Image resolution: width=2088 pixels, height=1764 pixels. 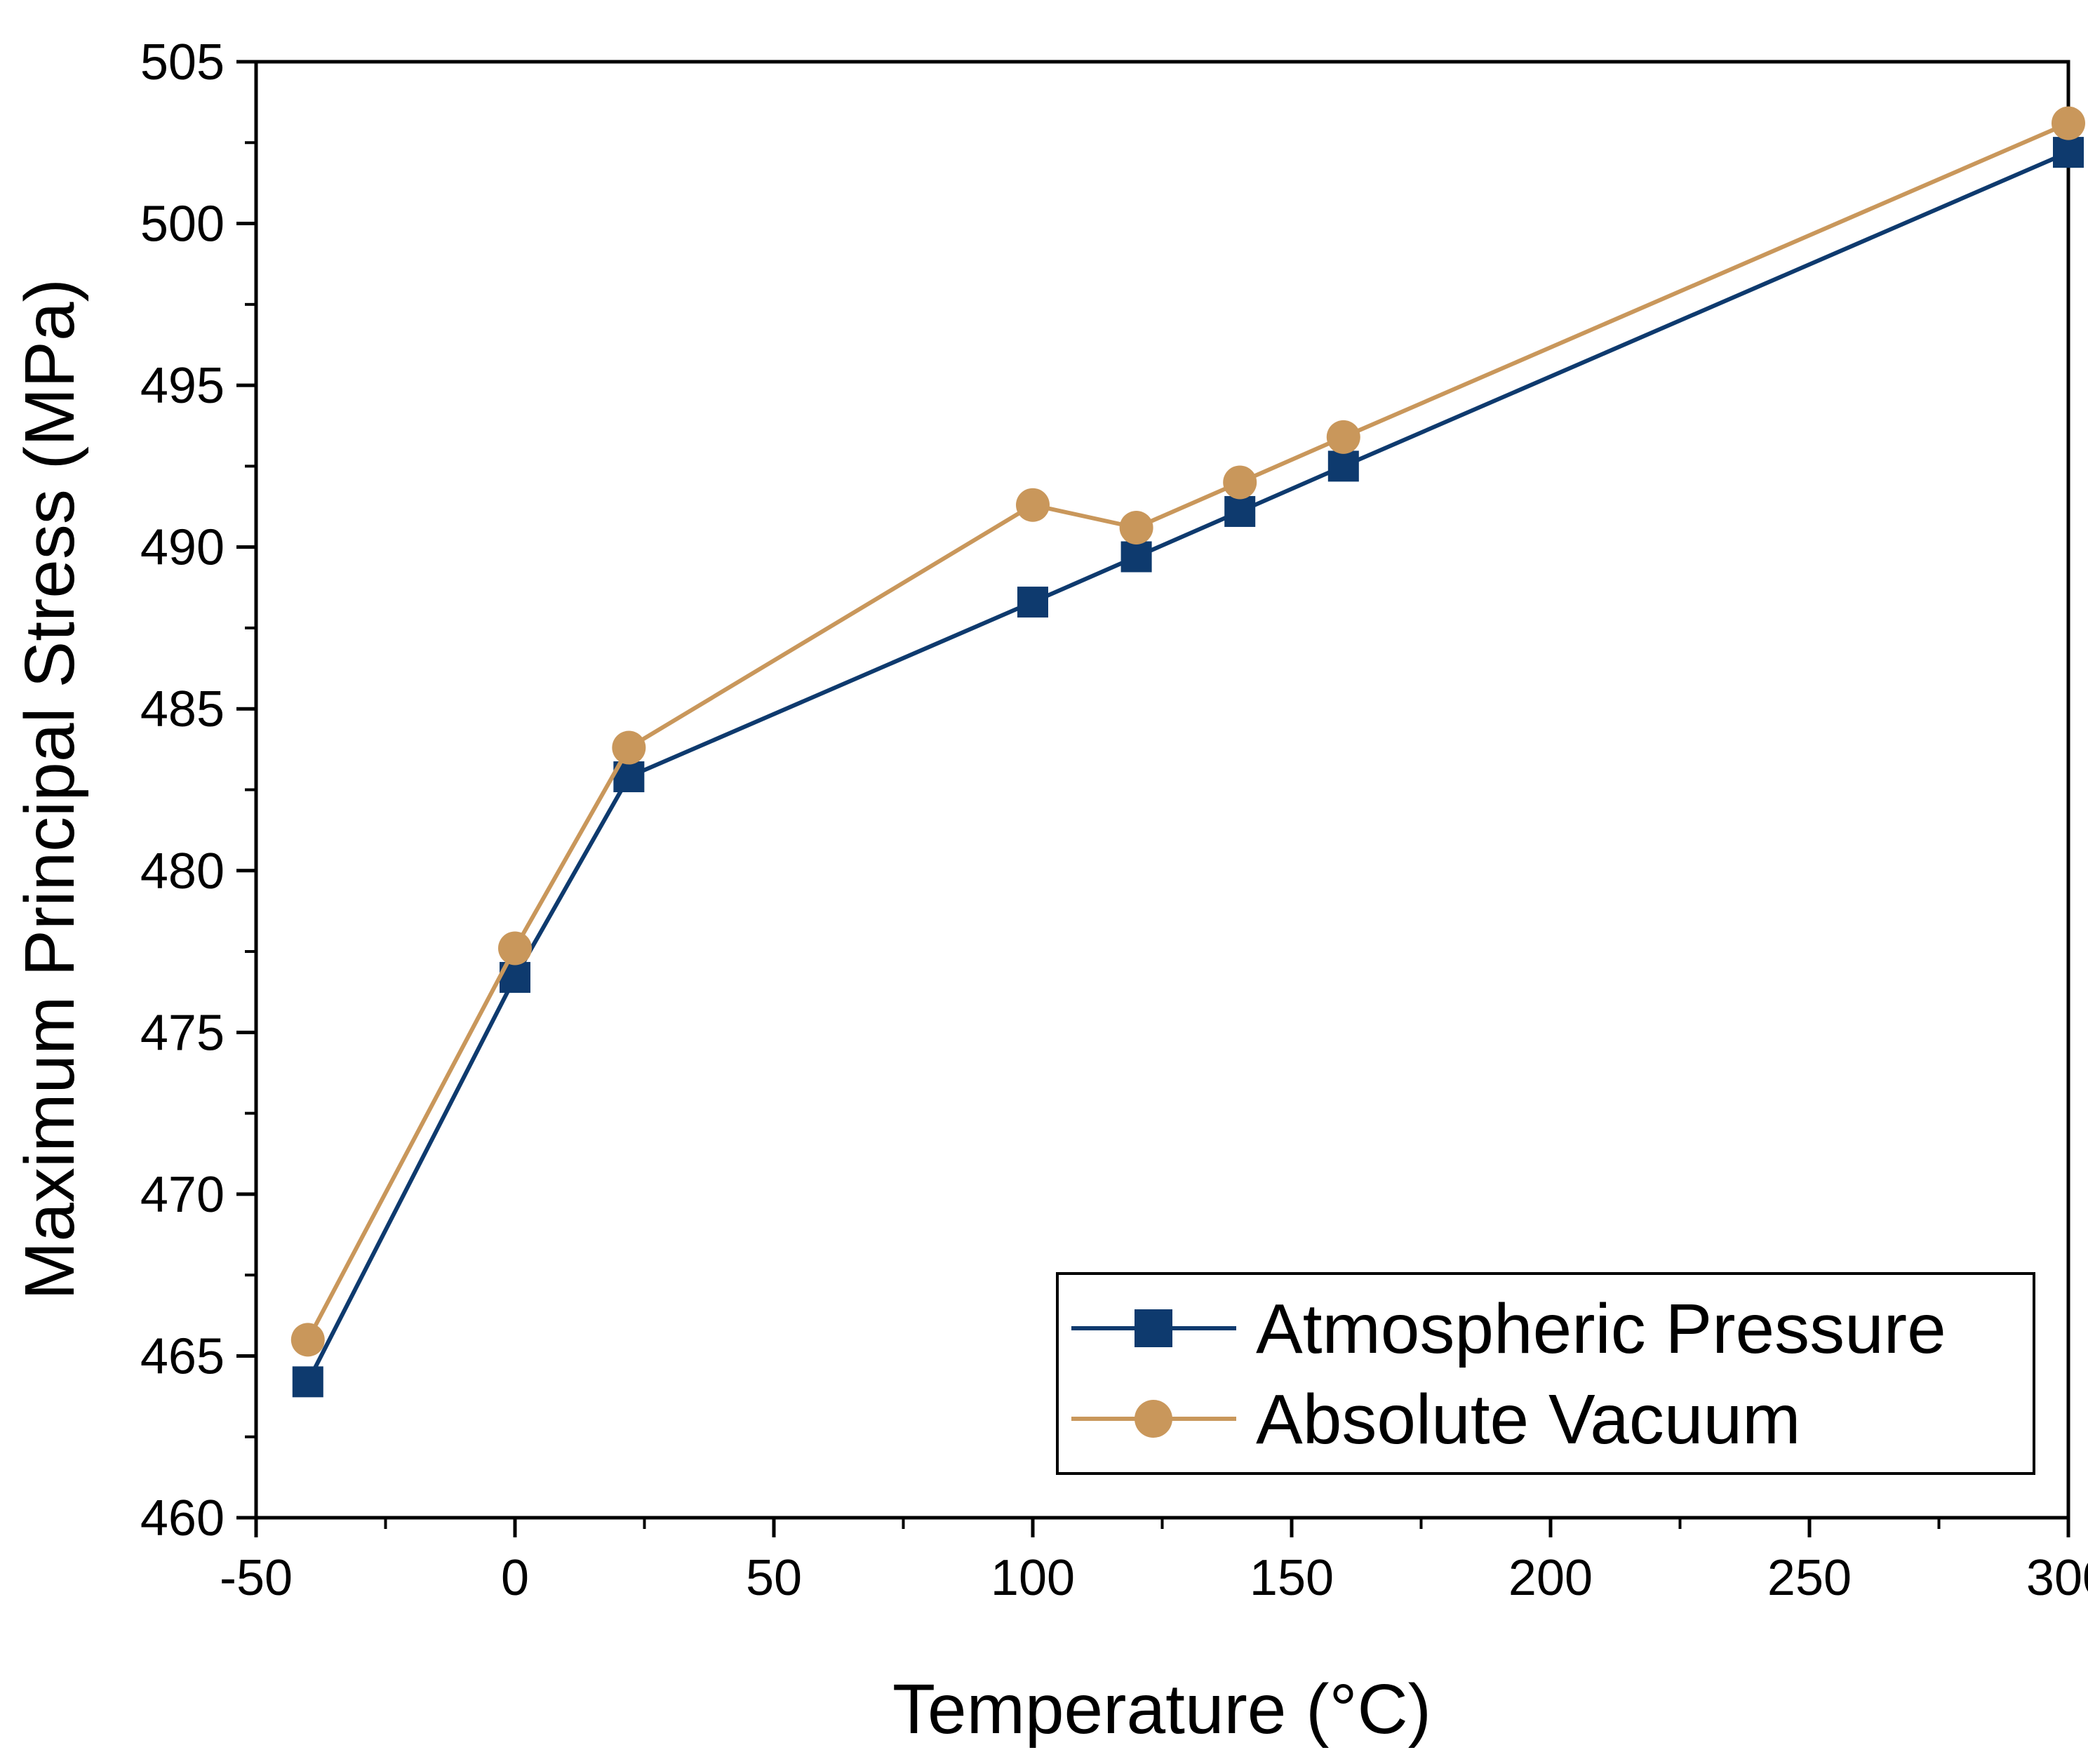 I want to click on x-tick-label: -50, so click(x=257, y=1578).